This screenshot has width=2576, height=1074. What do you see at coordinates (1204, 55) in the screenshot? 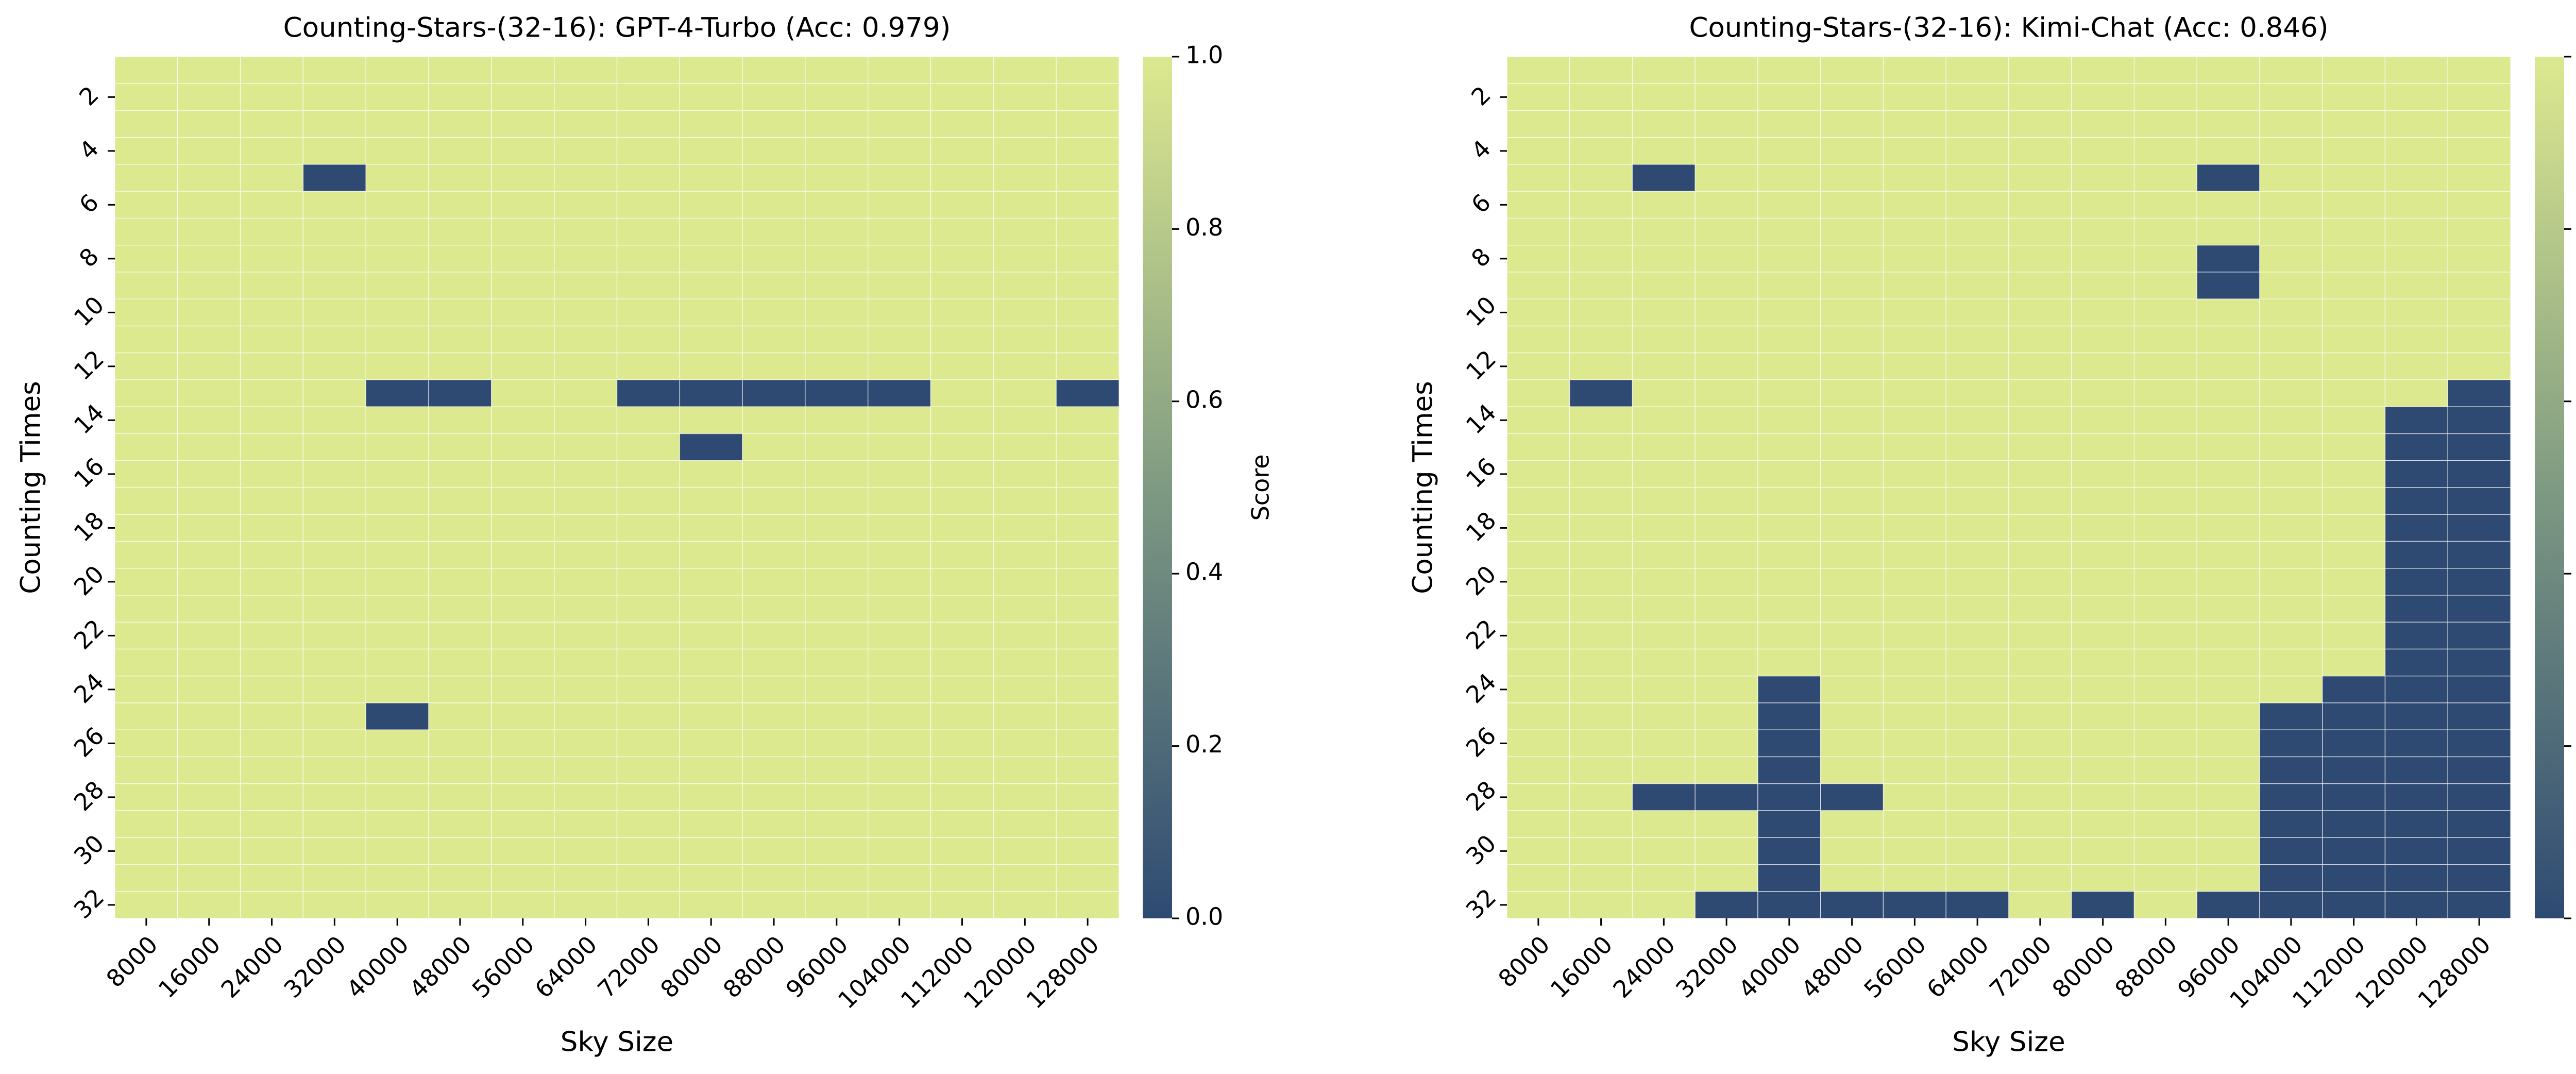
I see `colorbar-tick-label: 1.0` at bounding box center [1204, 55].